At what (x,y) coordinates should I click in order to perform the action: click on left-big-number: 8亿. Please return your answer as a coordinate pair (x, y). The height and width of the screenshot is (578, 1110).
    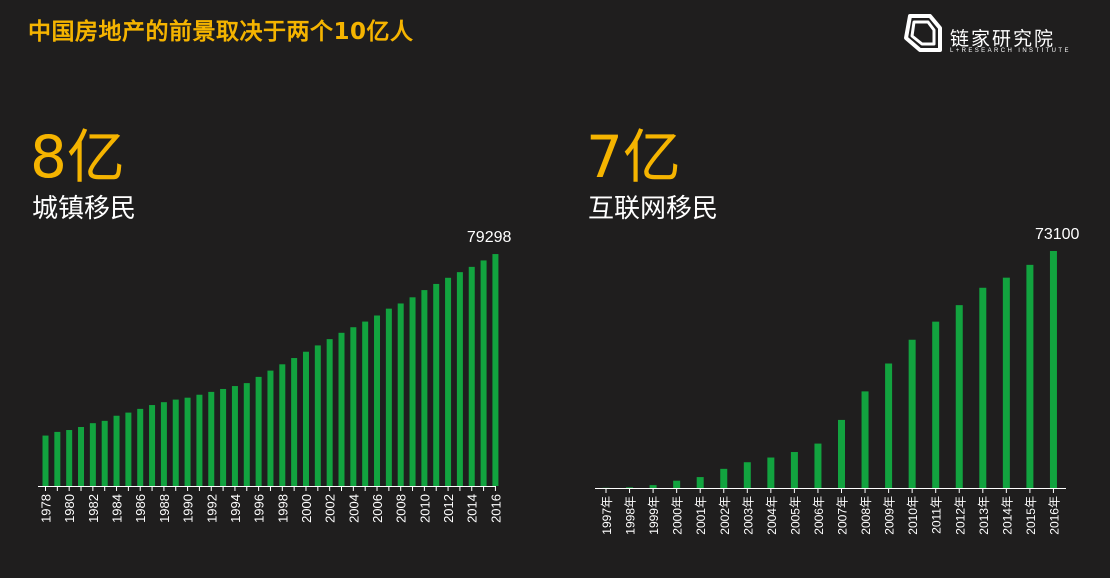
    Looking at the image, I should click on (77, 157).